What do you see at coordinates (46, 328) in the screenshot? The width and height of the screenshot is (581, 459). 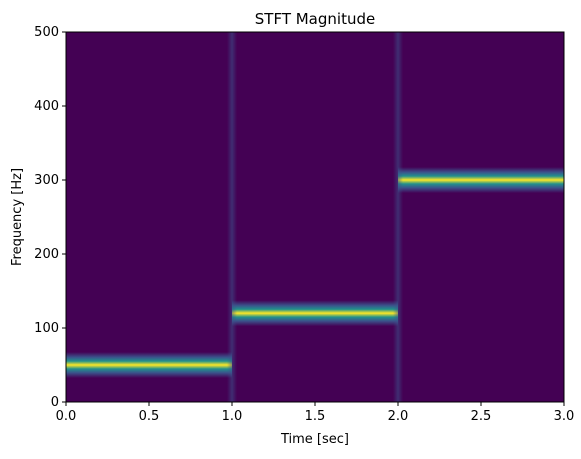 I see `y-tick-label: 100` at bounding box center [46, 328].